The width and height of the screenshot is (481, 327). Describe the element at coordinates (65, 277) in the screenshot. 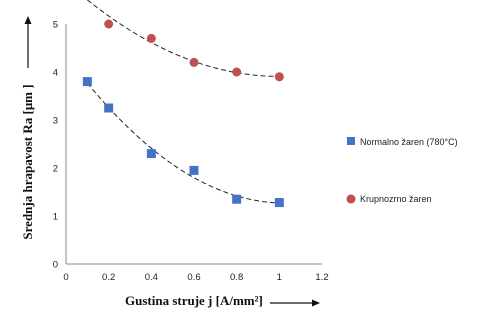

I see `x-tick-label: 0` at that location.